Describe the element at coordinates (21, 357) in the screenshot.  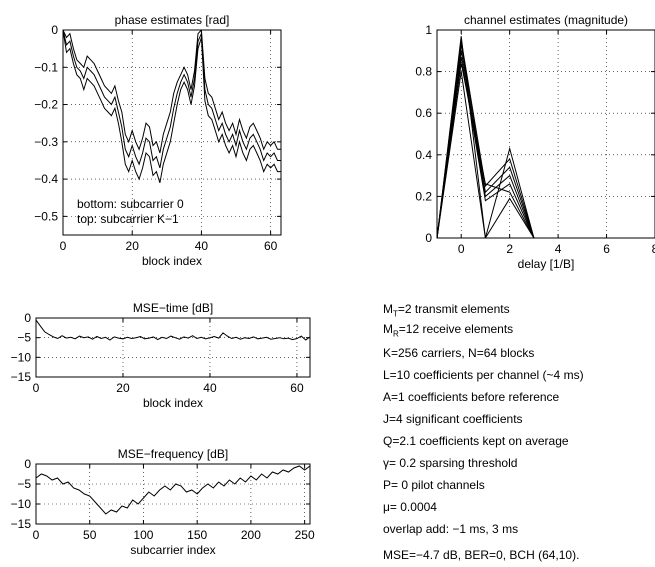
I see `mse-time-ytick-label: −10` at that location.